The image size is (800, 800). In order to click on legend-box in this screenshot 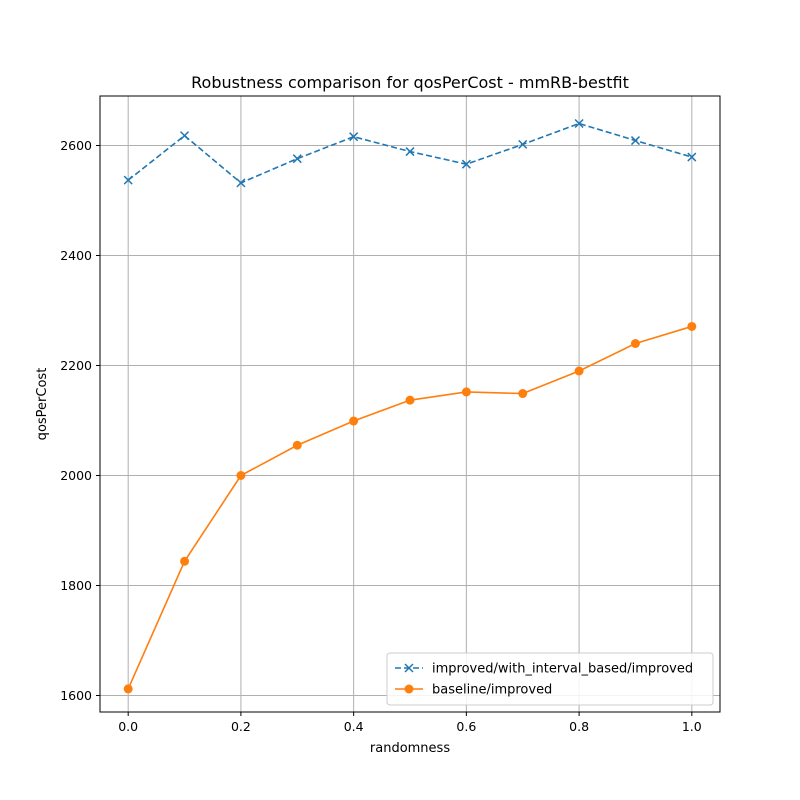, I will do `click(550, 679)`.